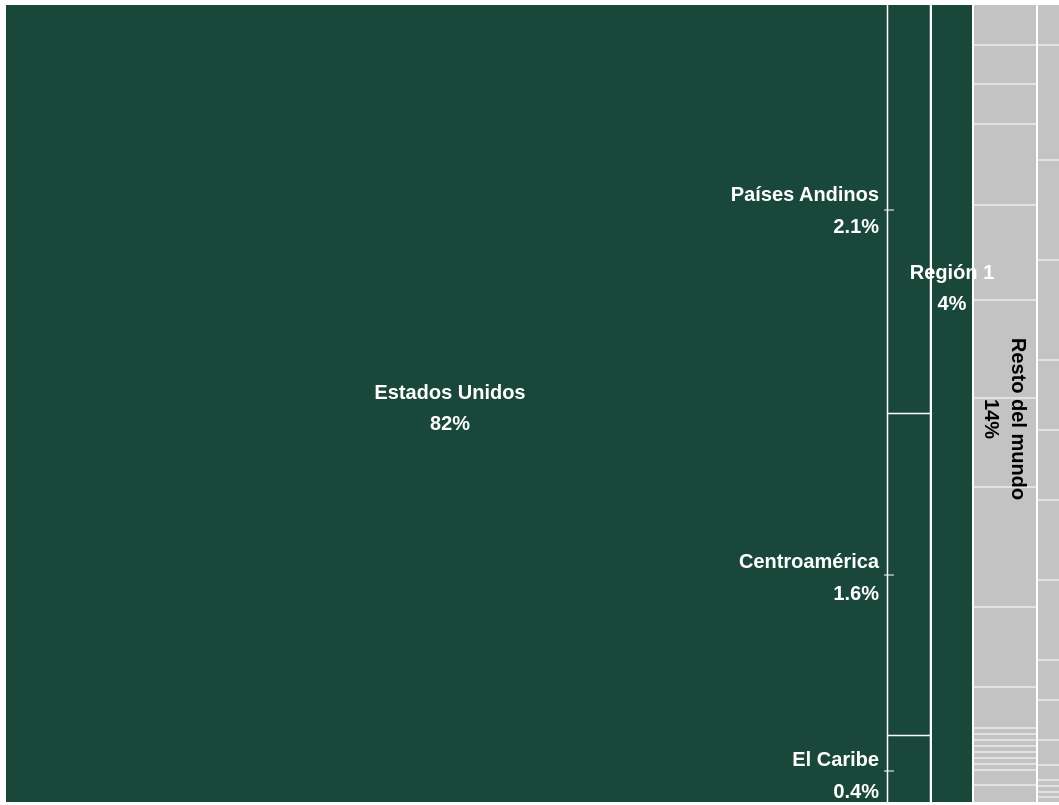  What do you see at coordinates (1018, 419) in the screenshot?
I see `label-resto-del-mundo-name: Resto del mundo` at bounding box center [1018, 419].